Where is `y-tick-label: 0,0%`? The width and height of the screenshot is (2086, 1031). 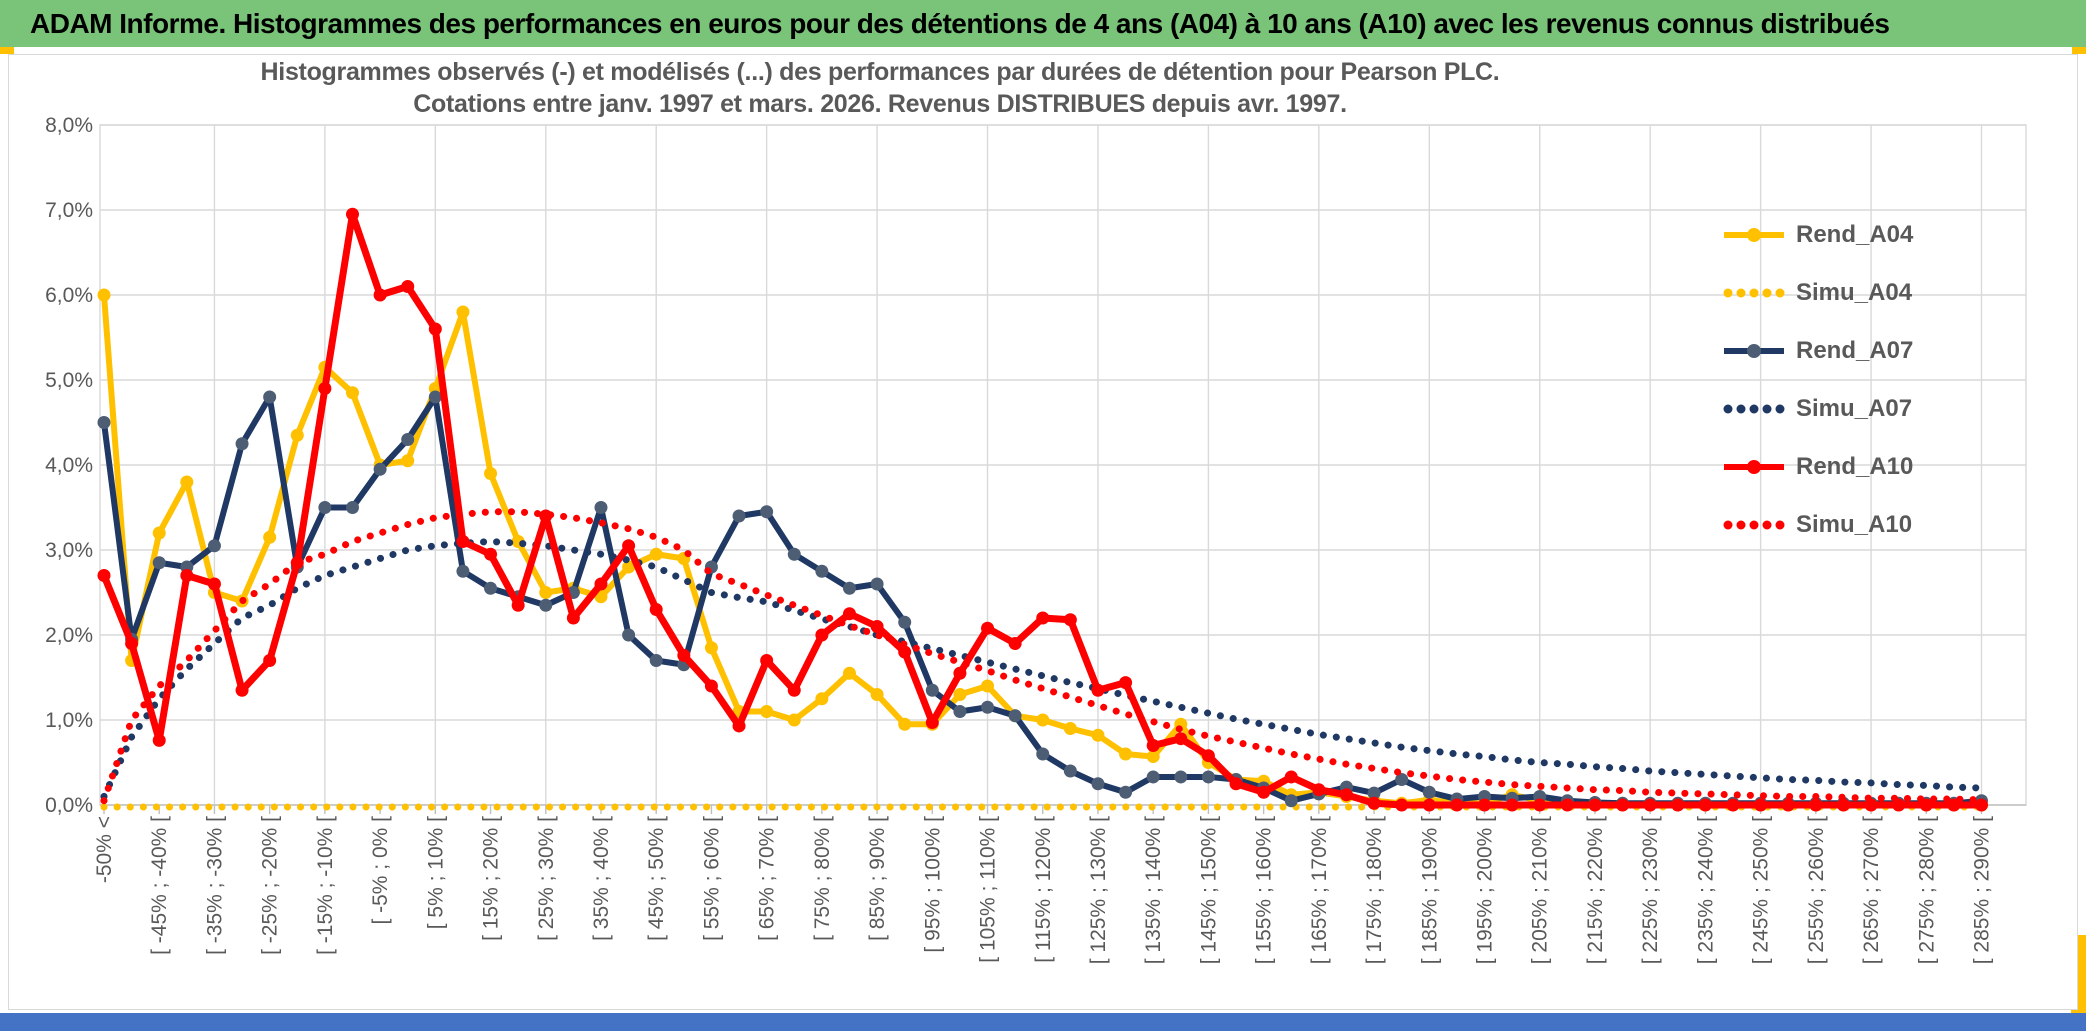 y-tick-label: 0,0% is located at coordinates (69, 805).